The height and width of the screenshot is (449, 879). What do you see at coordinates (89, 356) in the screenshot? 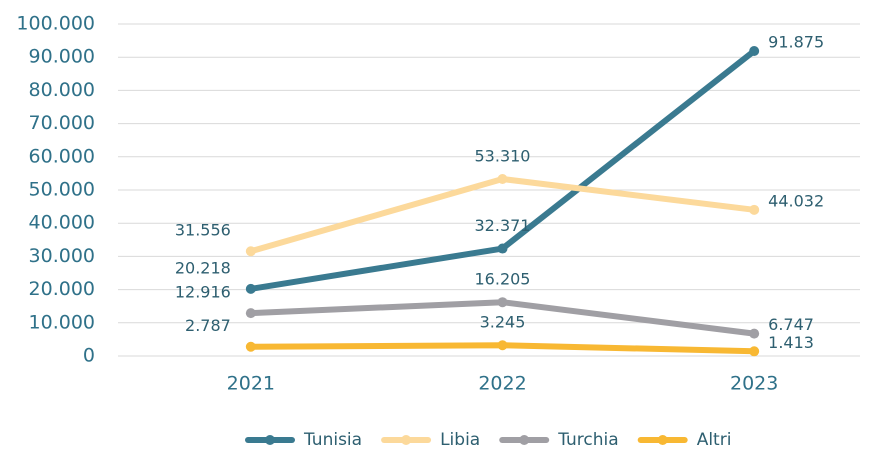
I see `y-tick-label: 0` at bounding box center [89, 356].